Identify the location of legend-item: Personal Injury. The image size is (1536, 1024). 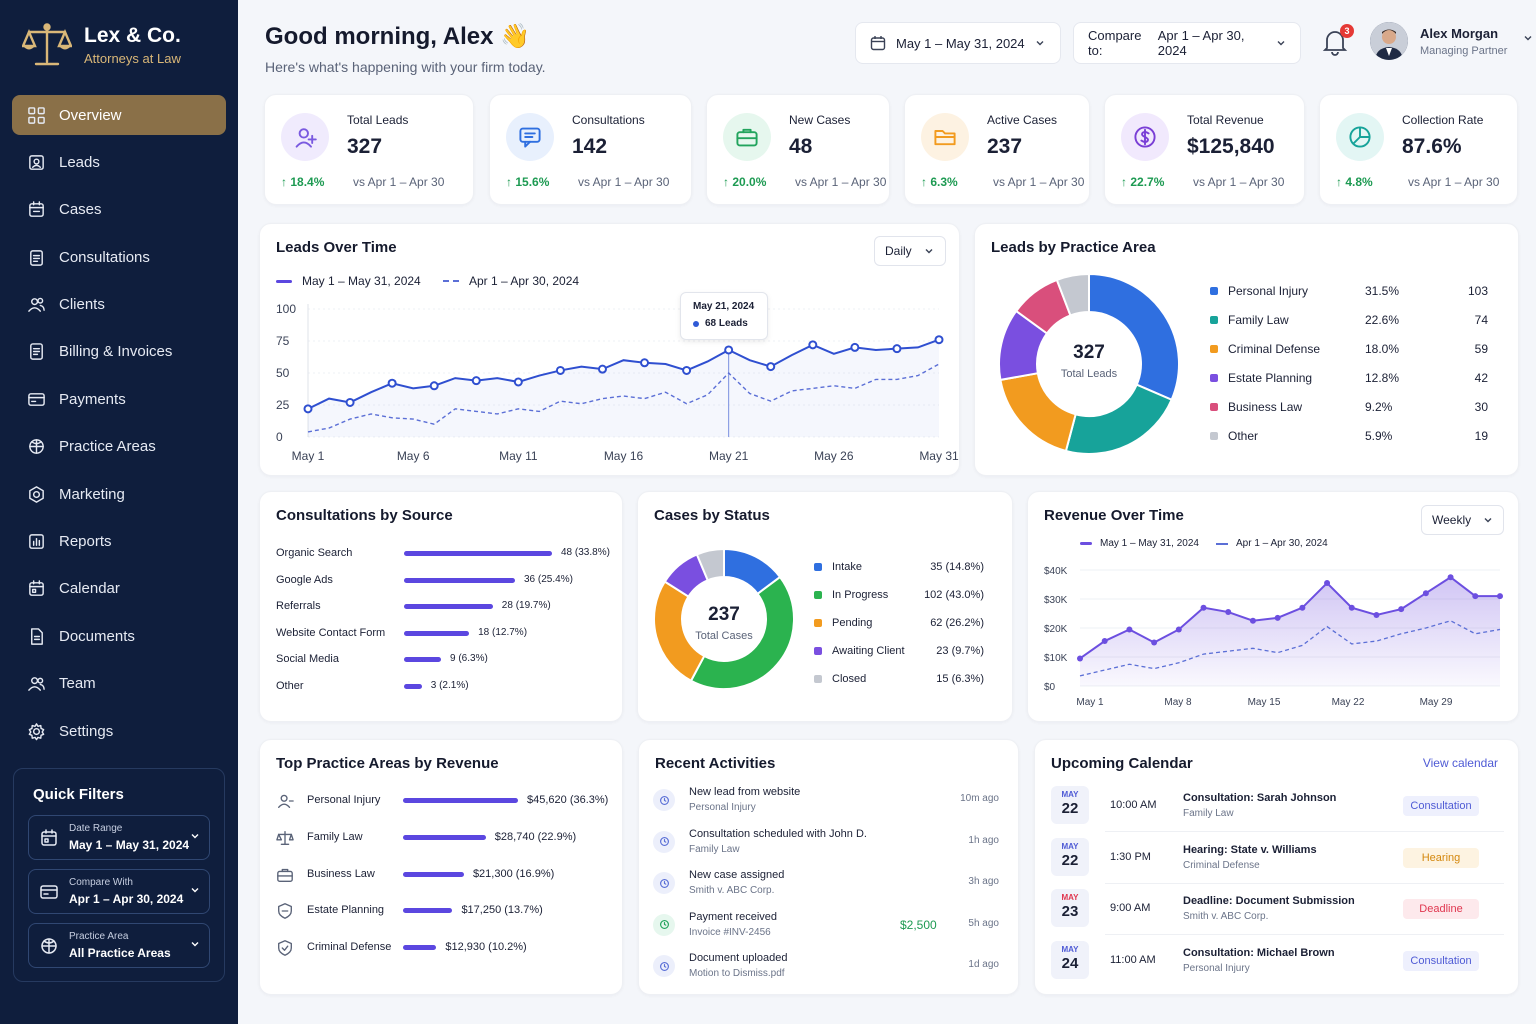
(1259, 291).